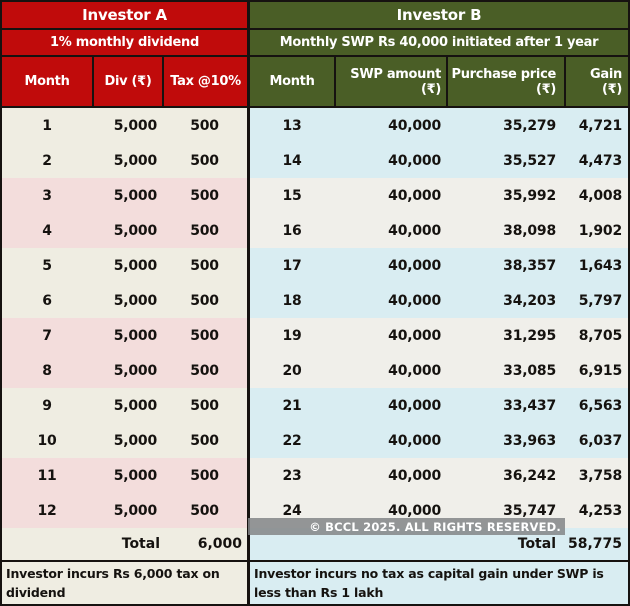  What do you see at coordinates (600, 160) in the screenshot?
I see `gain-cell: 4,473` at bounding box center [600, 160].